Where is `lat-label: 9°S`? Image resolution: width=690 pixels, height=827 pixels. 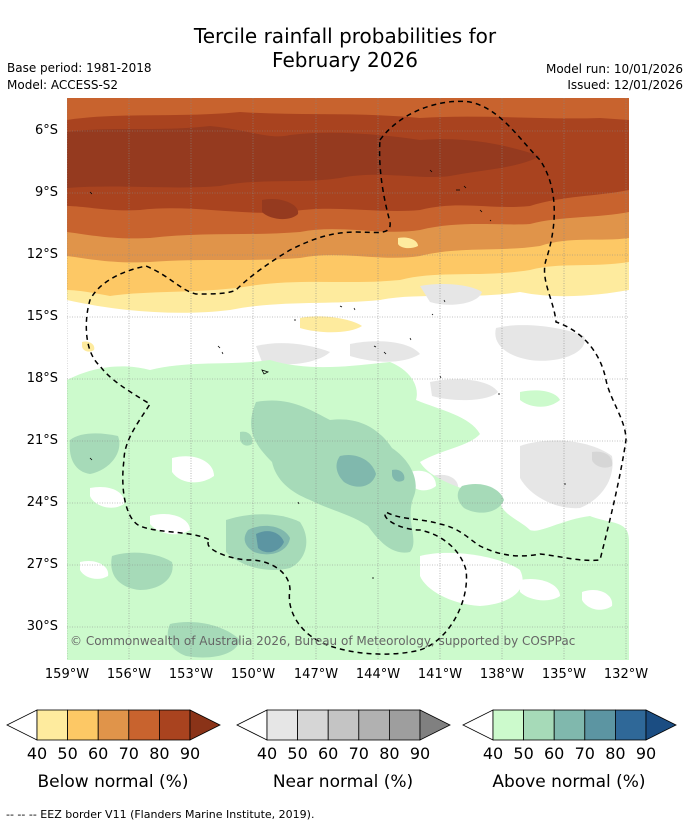
lat-label: 9°S is located at coordinates (46, 192).